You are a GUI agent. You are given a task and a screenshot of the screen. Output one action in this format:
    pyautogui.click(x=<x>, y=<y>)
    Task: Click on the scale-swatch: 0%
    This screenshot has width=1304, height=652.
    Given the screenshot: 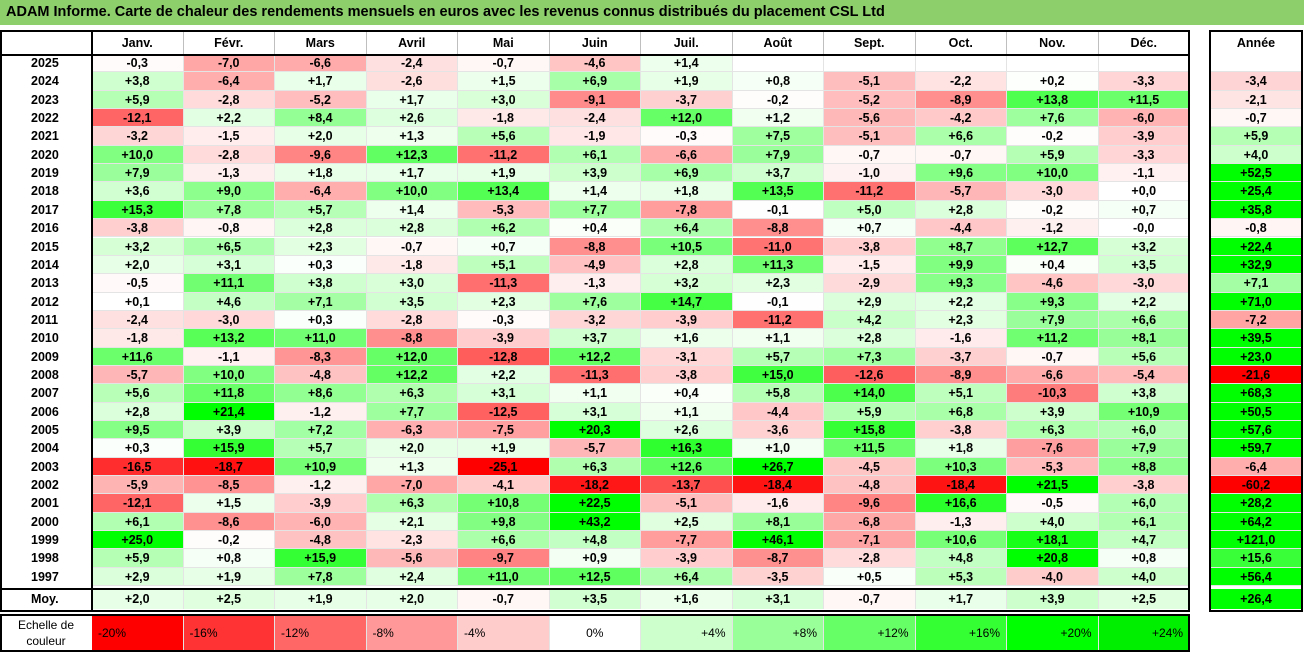 What is the action you would take?
    pyautogui.click(x=595, y=633)
    